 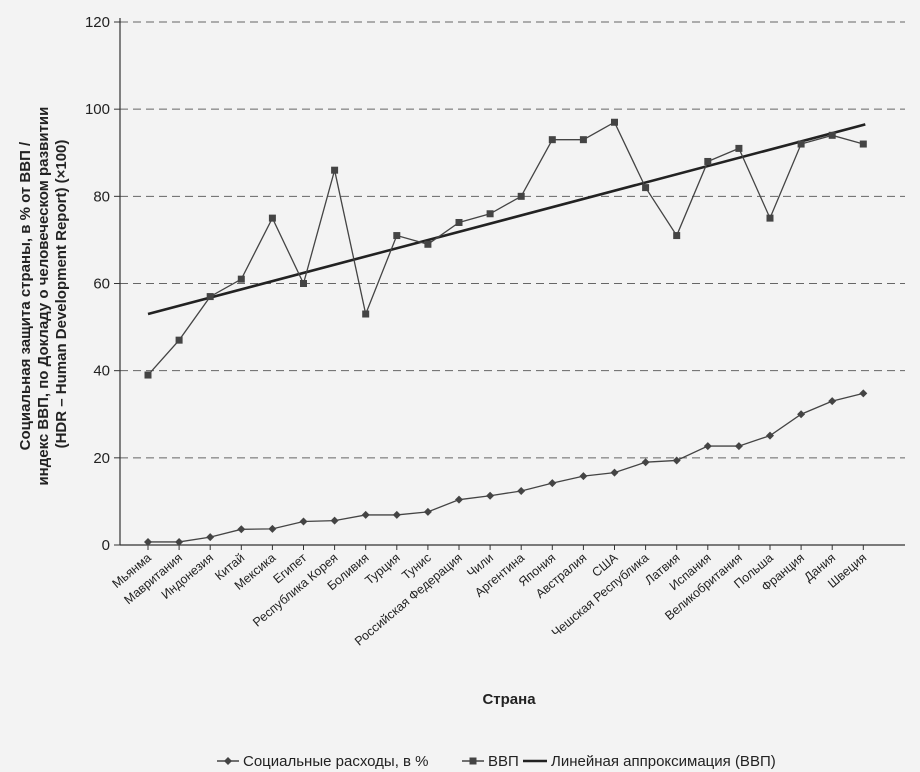 I want to click on legend-item-gdp: ВВП, so click(x=490, y=761).